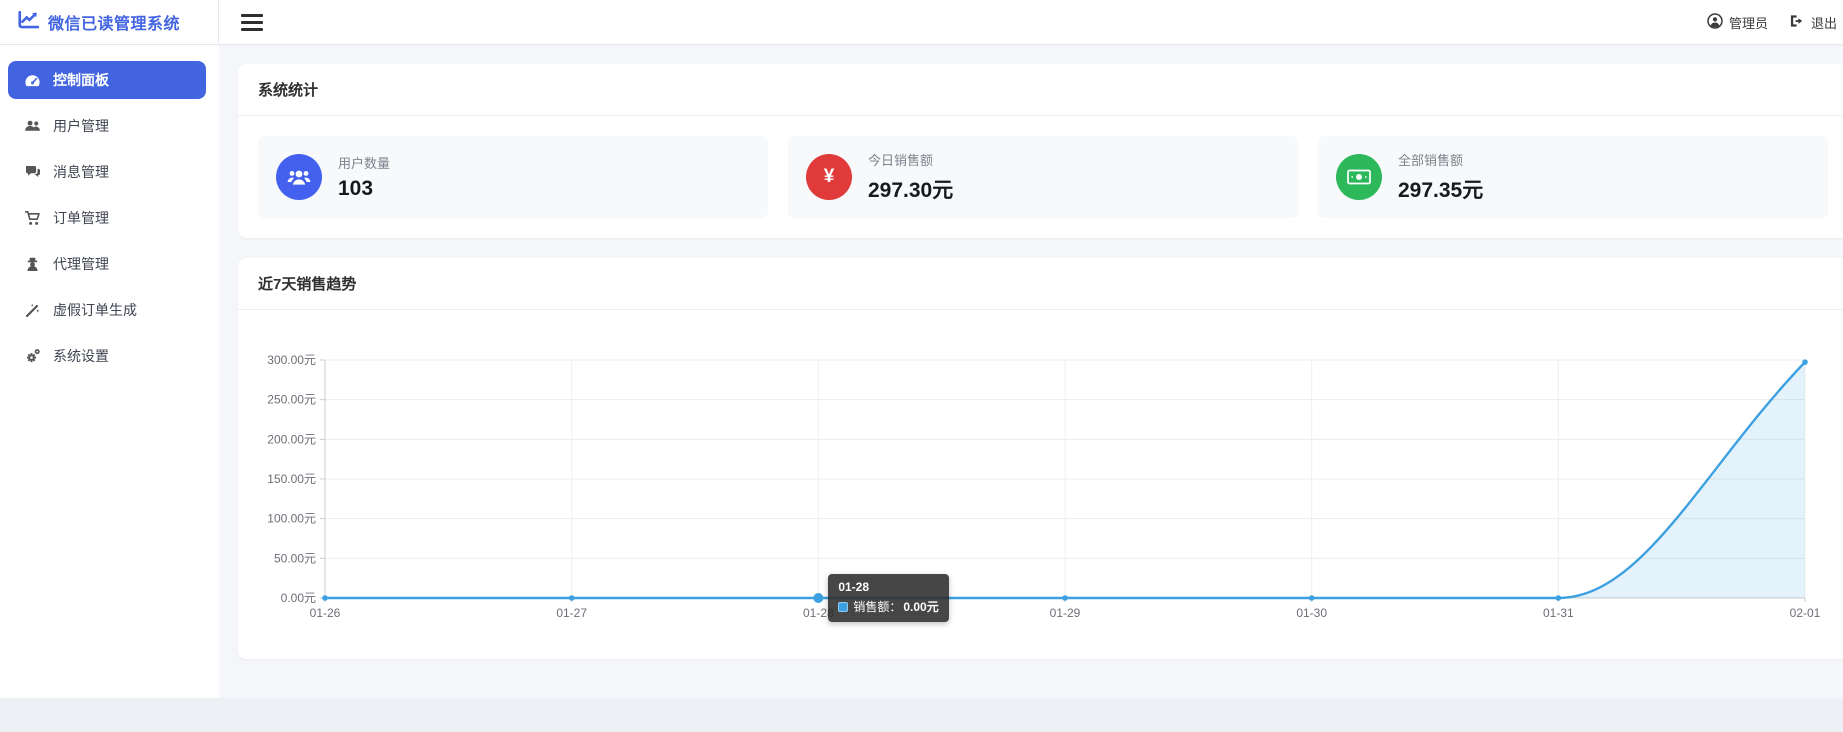 This screenshot has width=1843, height=732. Describe the element at coordinates (81, 80) in the screenshot. I see `sidebar-item-label: 控制面板` at that location.